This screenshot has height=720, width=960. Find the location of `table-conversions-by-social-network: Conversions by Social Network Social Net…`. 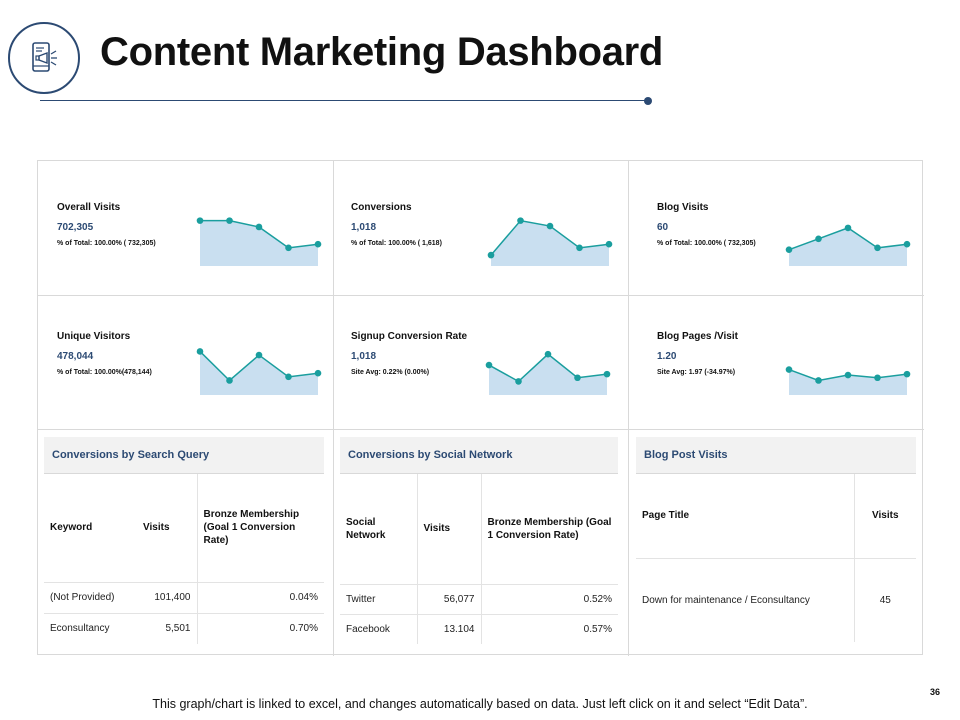

table-conversions-by-social-network: Conversions by Social Network Social Net… is located at coordinates (479, 540).